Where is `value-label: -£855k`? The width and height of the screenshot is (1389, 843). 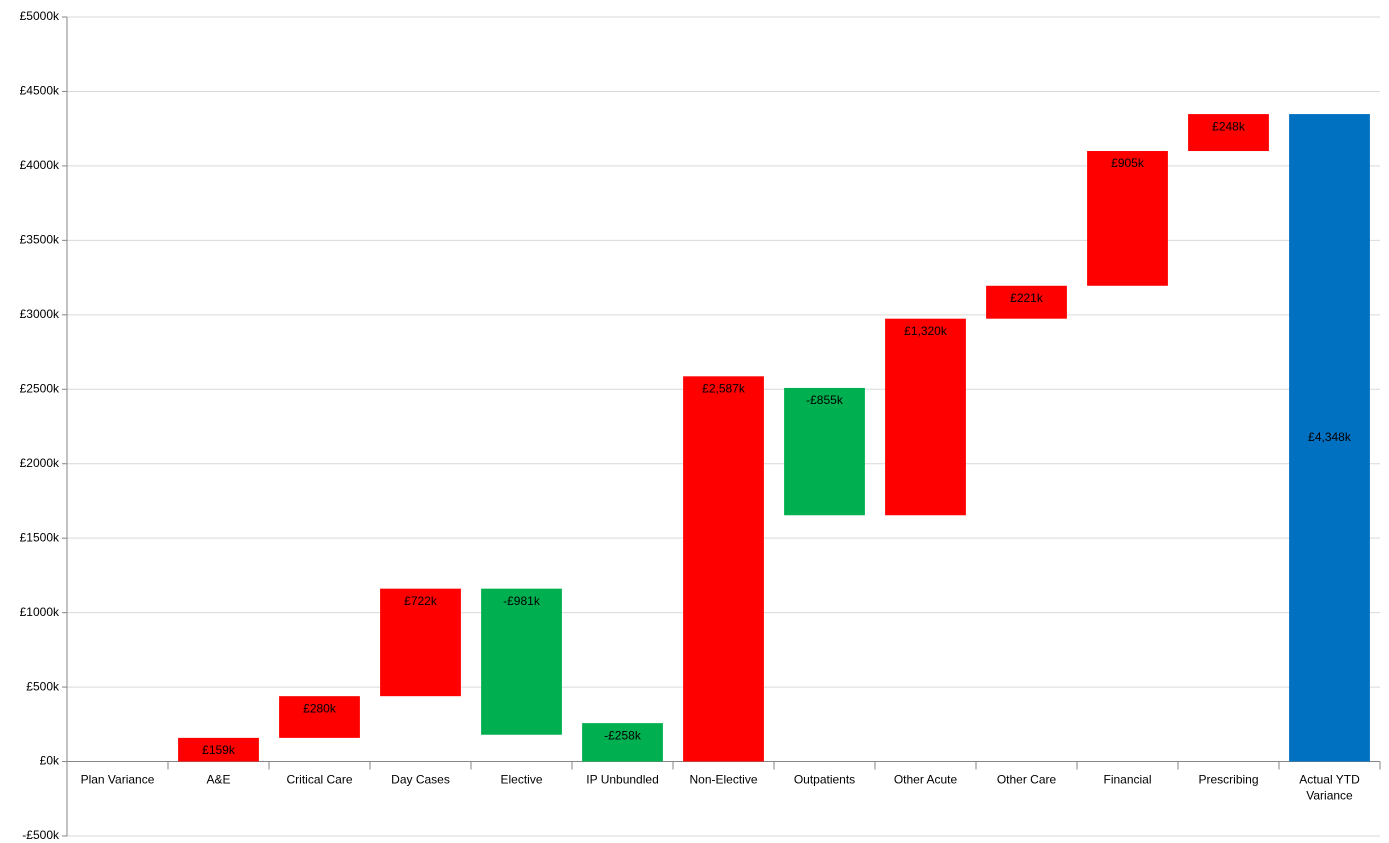
value-label: -£855k is located at coordinates (825, 400).